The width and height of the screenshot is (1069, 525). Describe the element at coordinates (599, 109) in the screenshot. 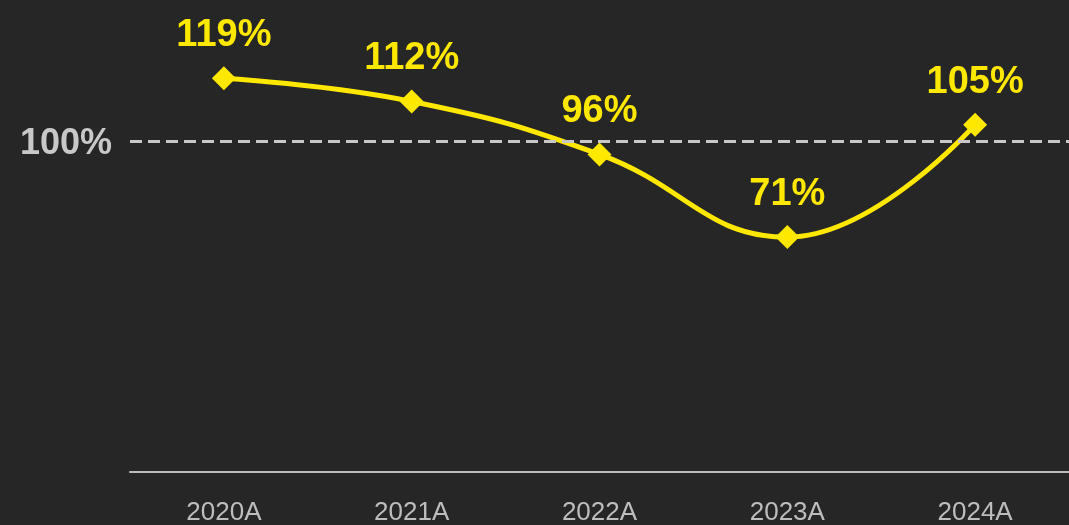

I see `data-label: 96%` at that location.